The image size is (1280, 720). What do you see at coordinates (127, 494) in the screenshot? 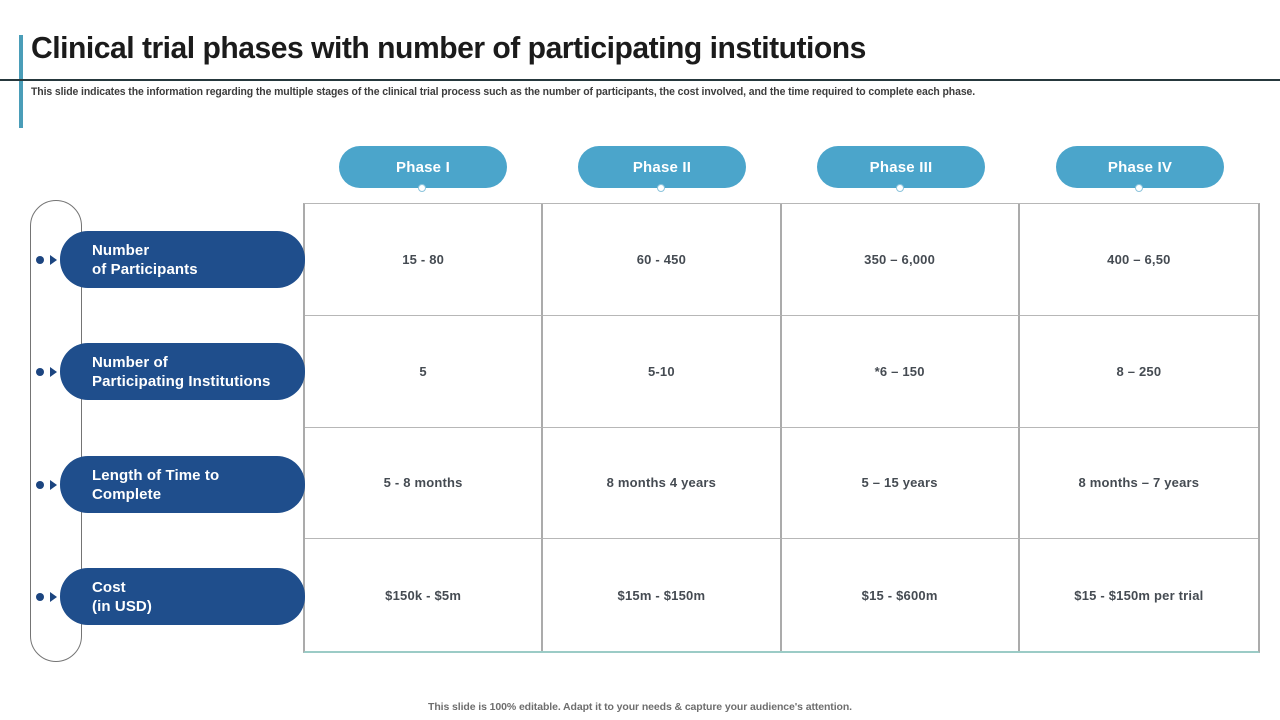
I see `row-label-line: Complete` at bounding box center [127, 494].